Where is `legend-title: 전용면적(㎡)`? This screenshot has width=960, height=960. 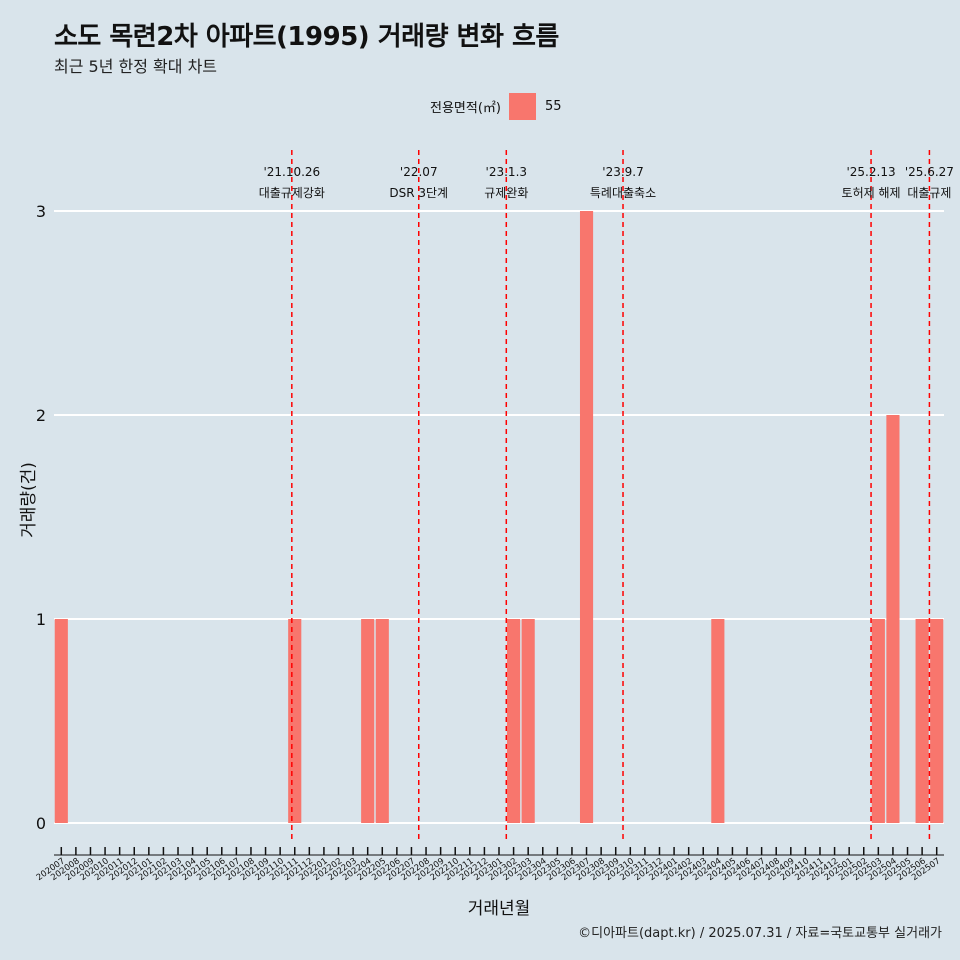 legend-title: 전용면적(㎡) is located at coordinates (465, 108).